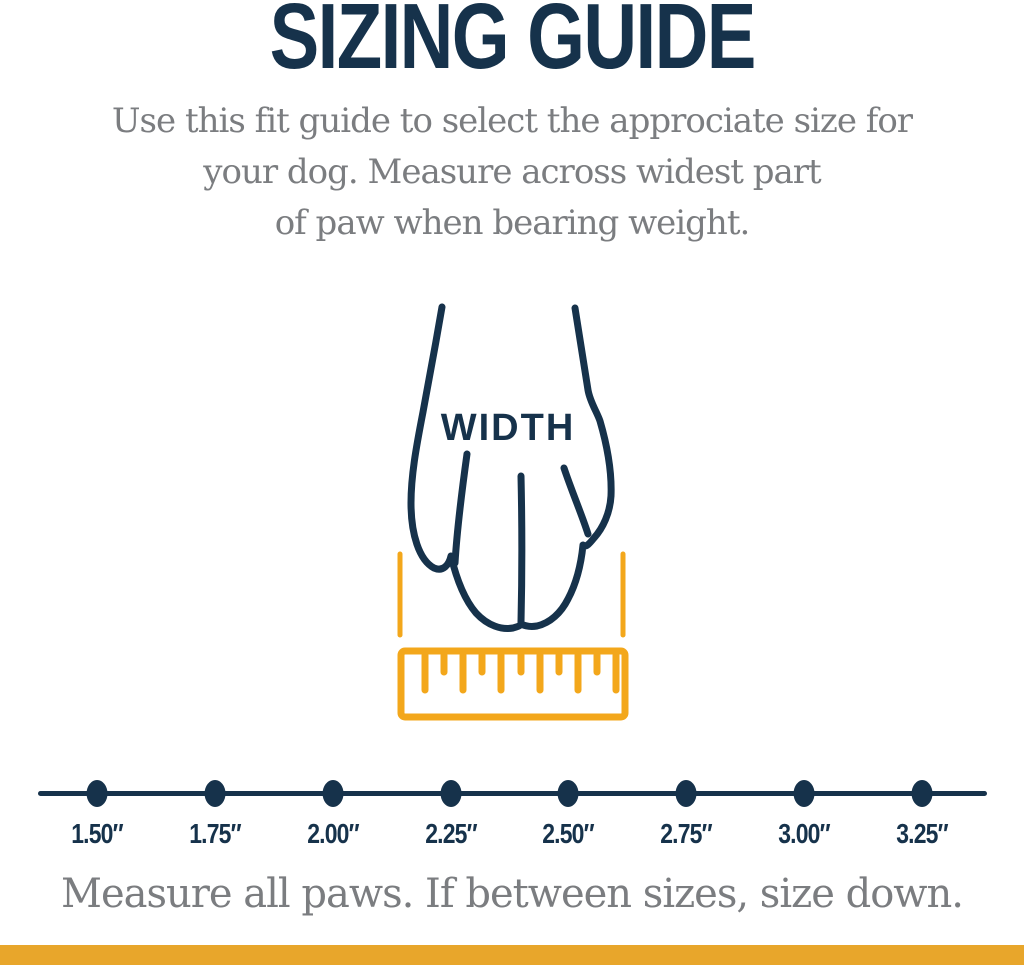 The image size is (1024, 965). What do you see at coordinates (215, 833) in the screenshot?
I see `size-label: 1.75″` at bounding box center [215, 833].